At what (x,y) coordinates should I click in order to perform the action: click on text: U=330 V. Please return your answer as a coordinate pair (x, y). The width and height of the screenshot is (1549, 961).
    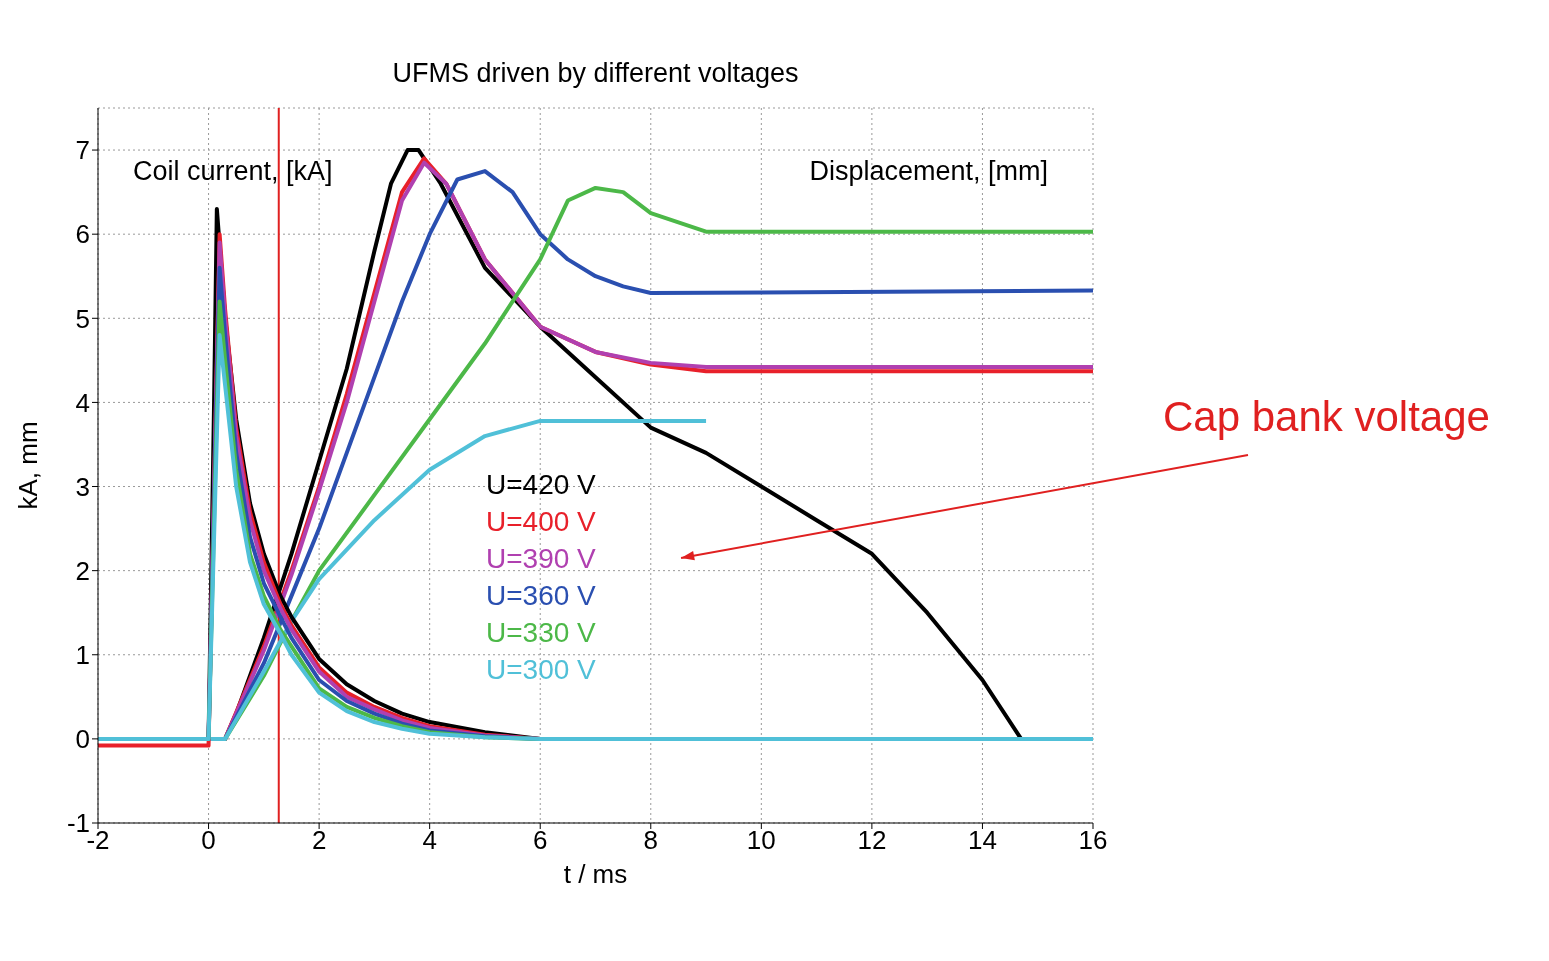
    Looking at the image, I should click on (541, 632).